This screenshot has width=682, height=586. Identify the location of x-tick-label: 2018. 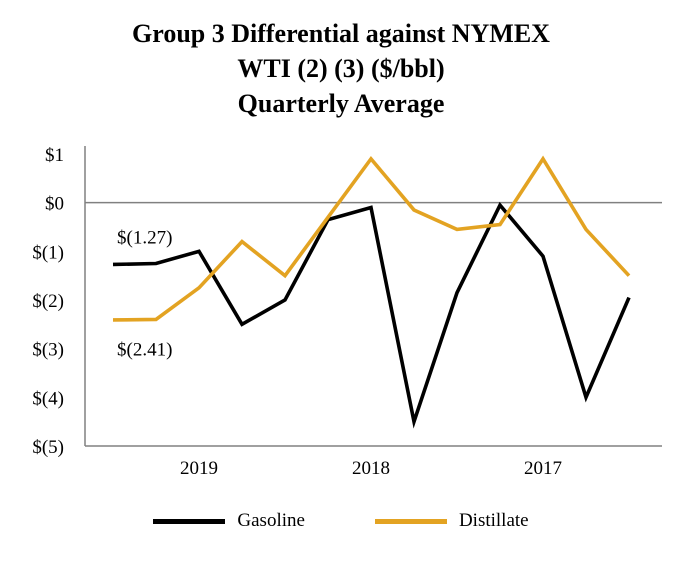
(371, 468).